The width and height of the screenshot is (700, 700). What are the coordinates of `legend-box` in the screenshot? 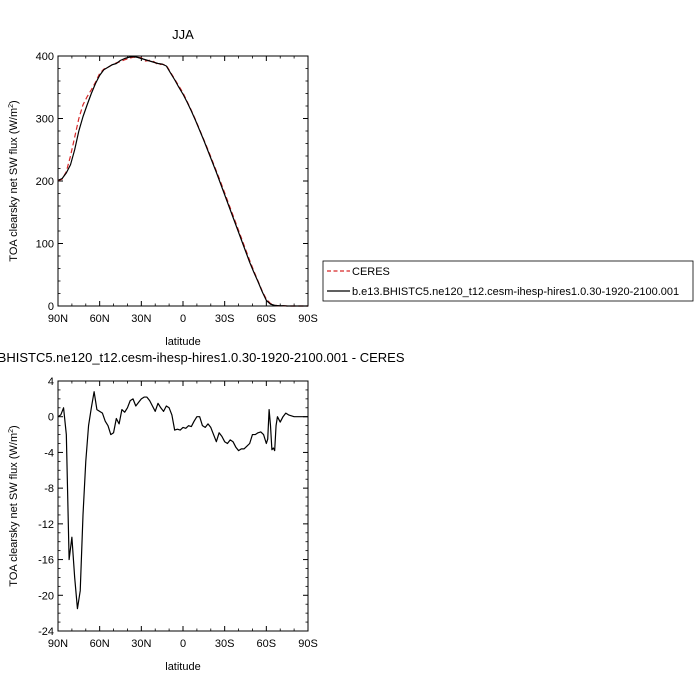 It's located at (508, 281).